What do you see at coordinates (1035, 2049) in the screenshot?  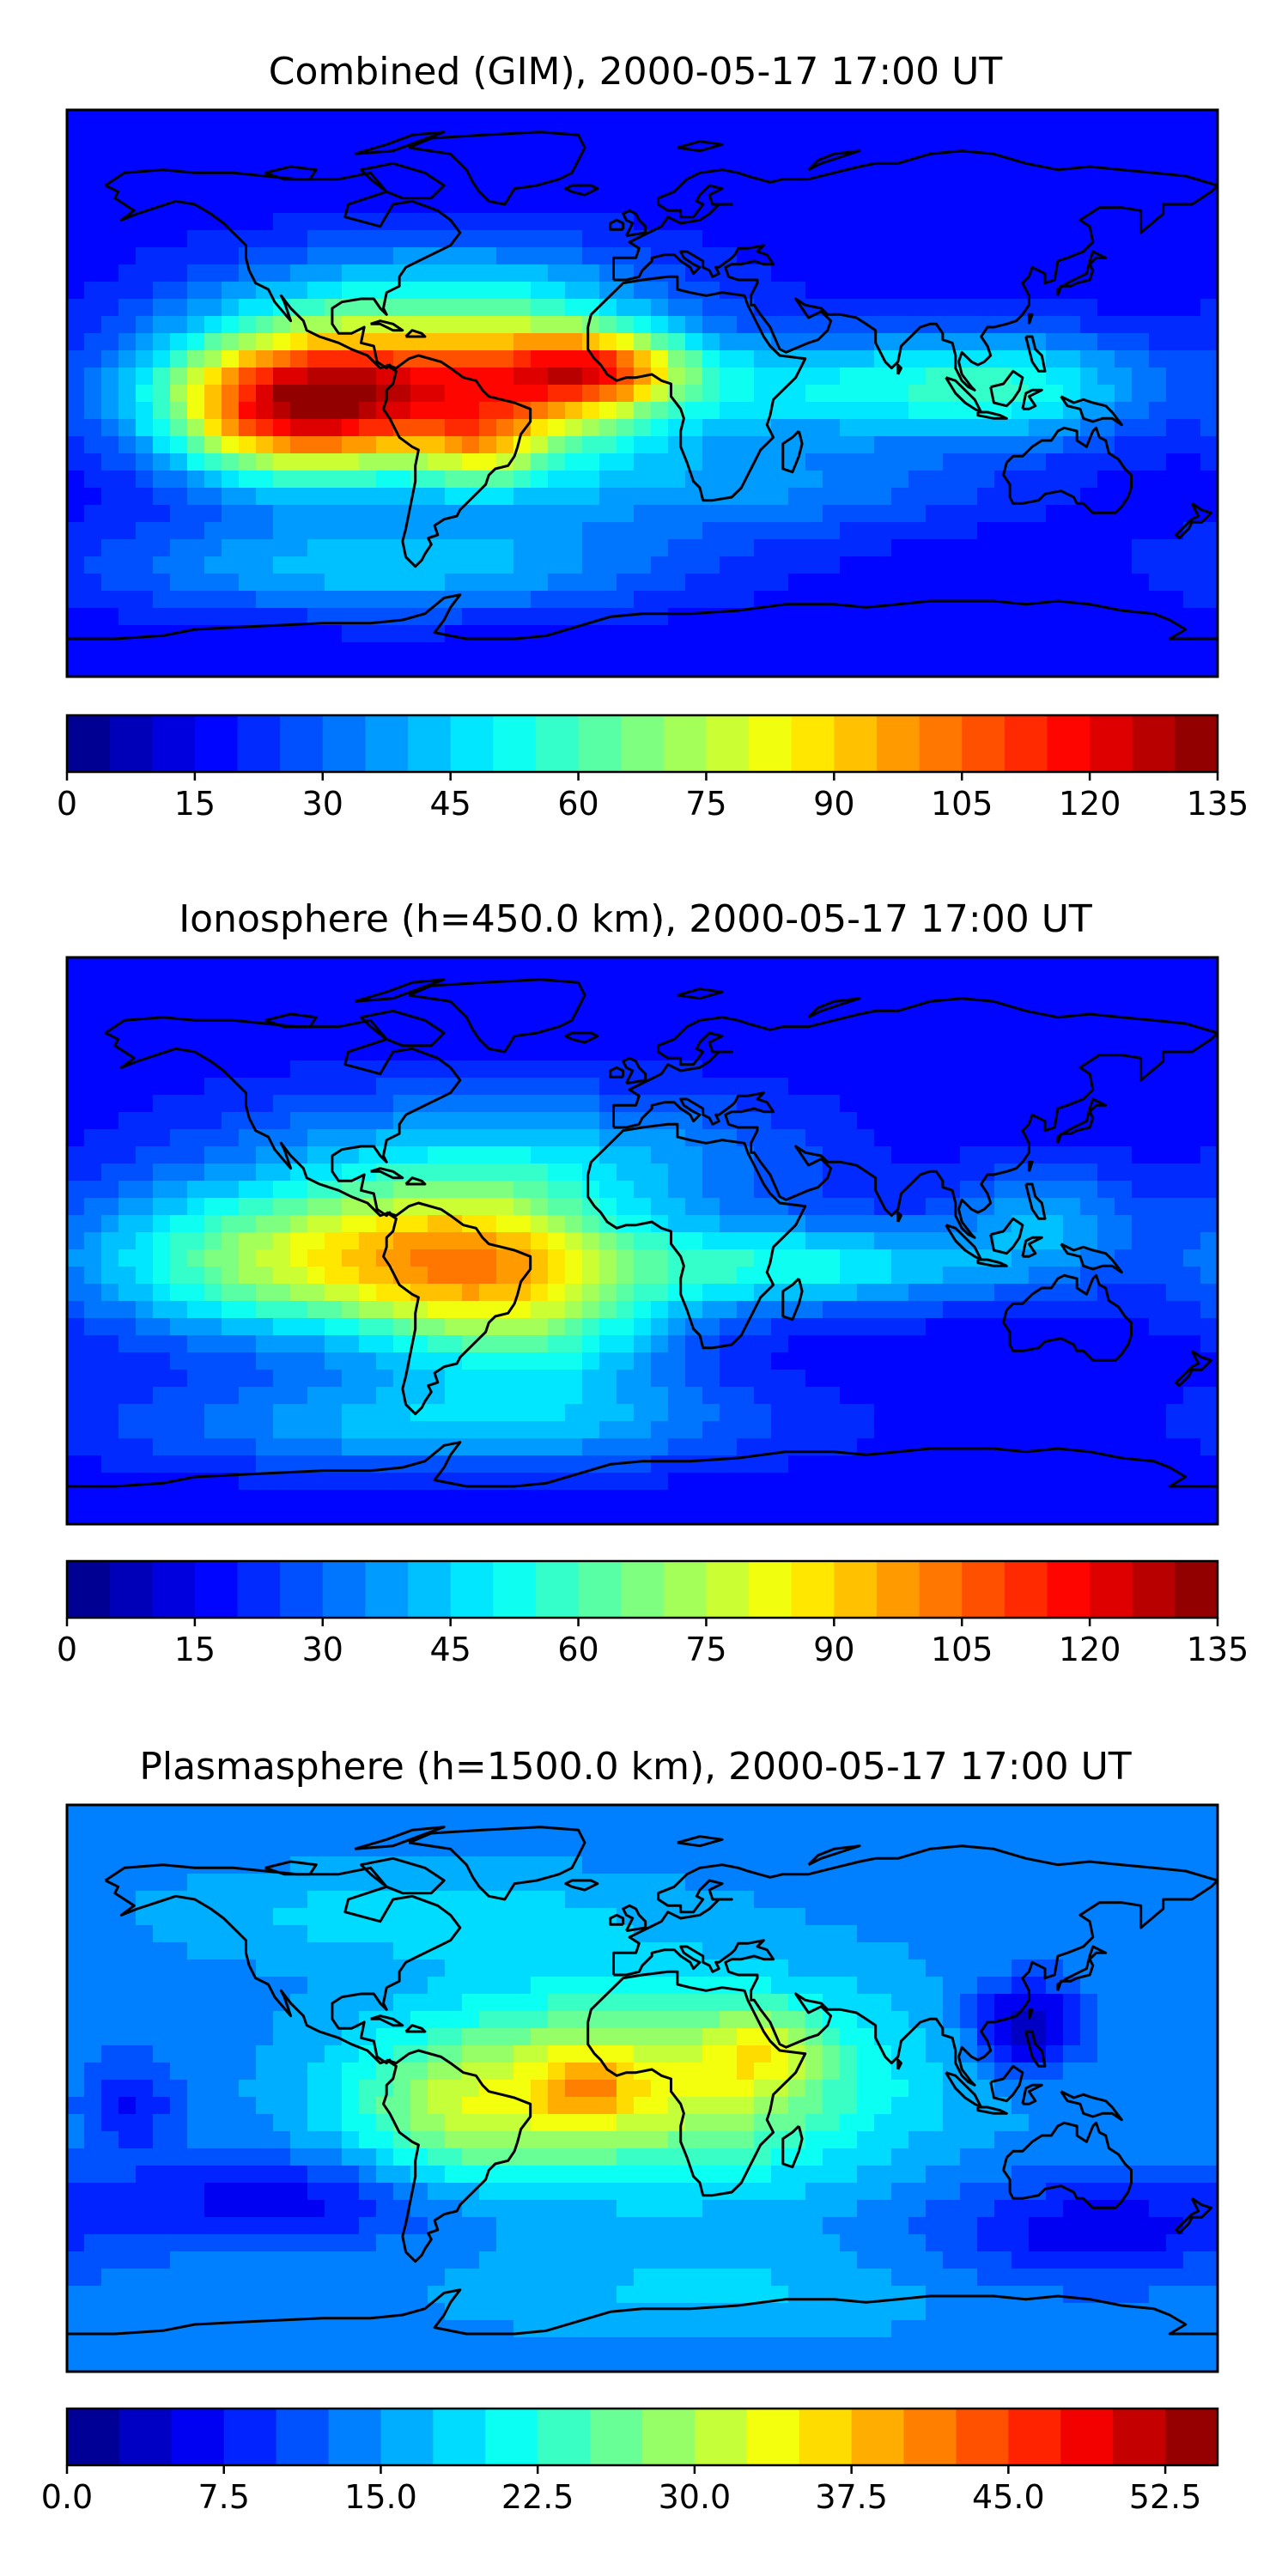 I see `coastline-philippines` at bounding box center [1035, 2049].